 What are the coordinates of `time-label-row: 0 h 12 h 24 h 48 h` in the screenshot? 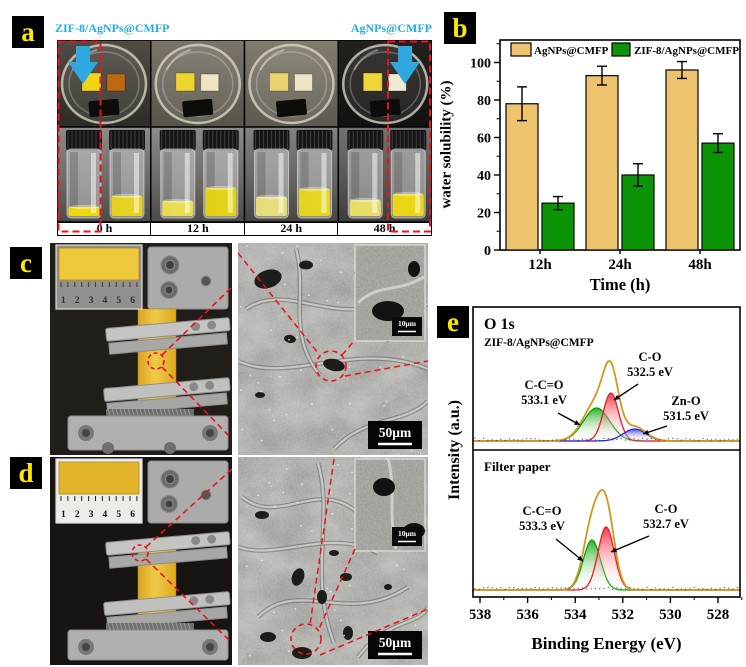 It's located at (244, 229).